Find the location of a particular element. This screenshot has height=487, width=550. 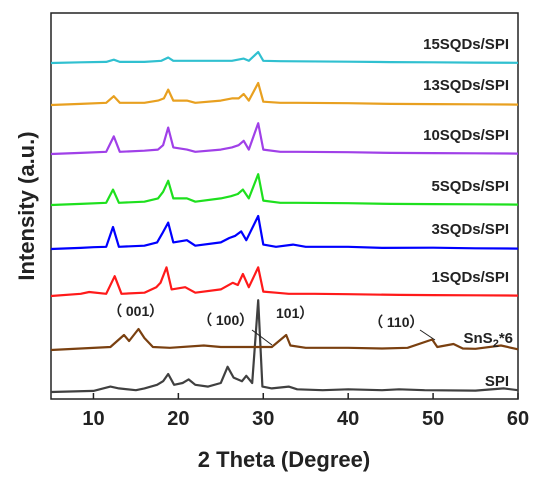

annotation-110: （ 110） is located at coordinates (396, 322).